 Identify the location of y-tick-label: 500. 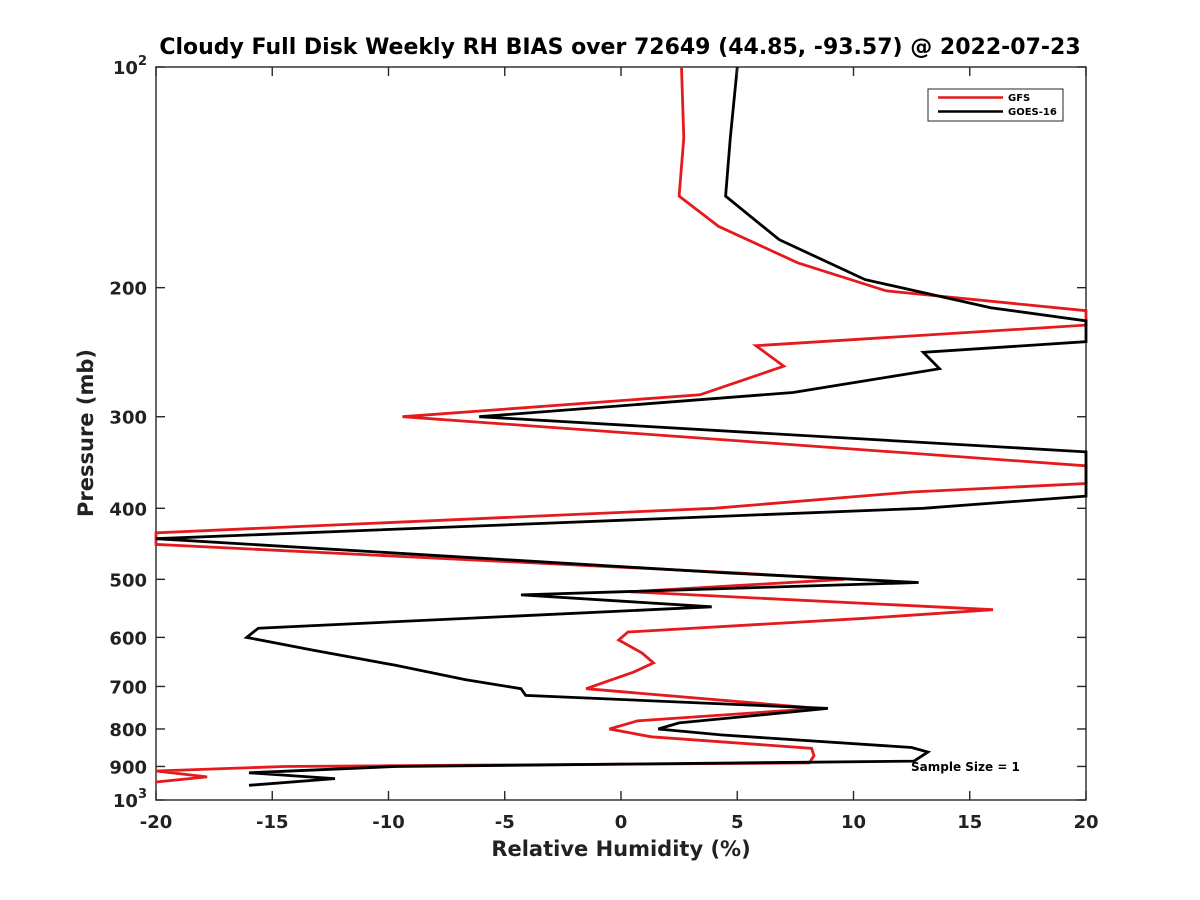
(128, 580).